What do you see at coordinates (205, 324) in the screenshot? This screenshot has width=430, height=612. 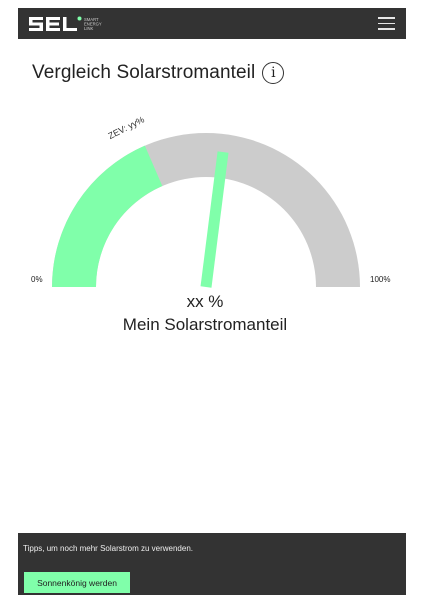 I see `my-share-caption: Mein Solarstromanteil` at bounding box center [205, 324].